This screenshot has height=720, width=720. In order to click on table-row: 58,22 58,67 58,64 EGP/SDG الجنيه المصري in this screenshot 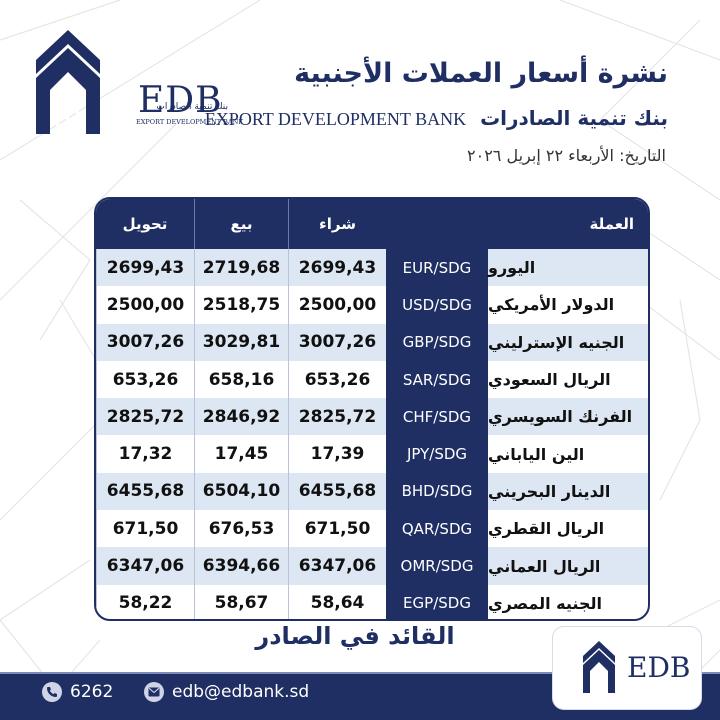, I will do `click(372, 601)`.